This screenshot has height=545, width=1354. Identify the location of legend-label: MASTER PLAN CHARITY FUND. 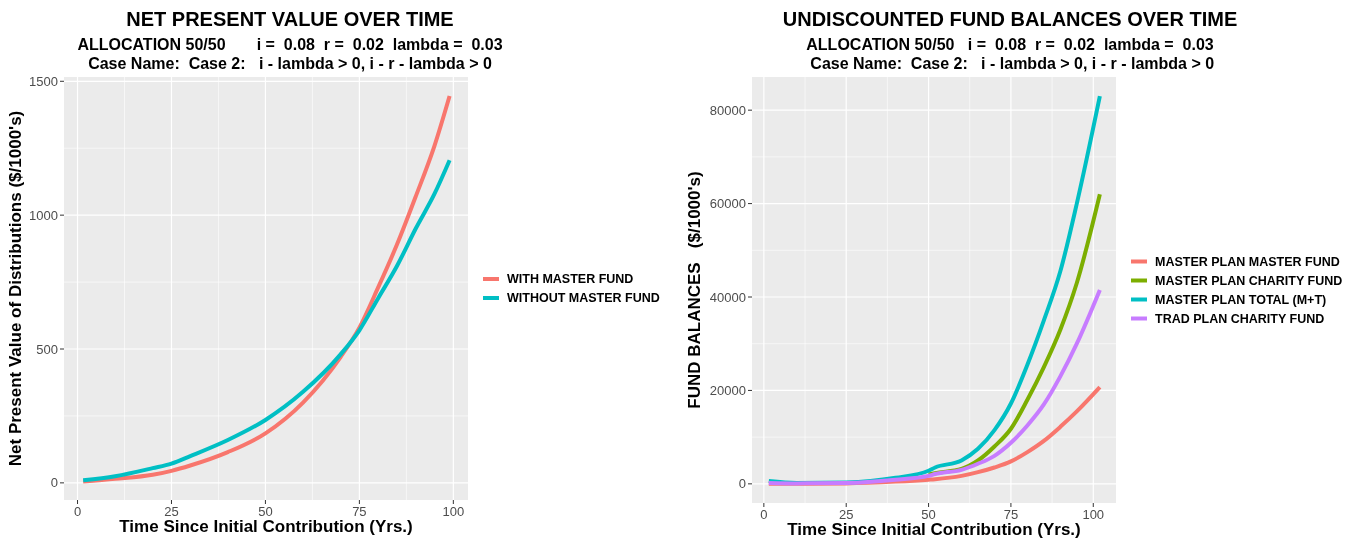
(1249, 280).